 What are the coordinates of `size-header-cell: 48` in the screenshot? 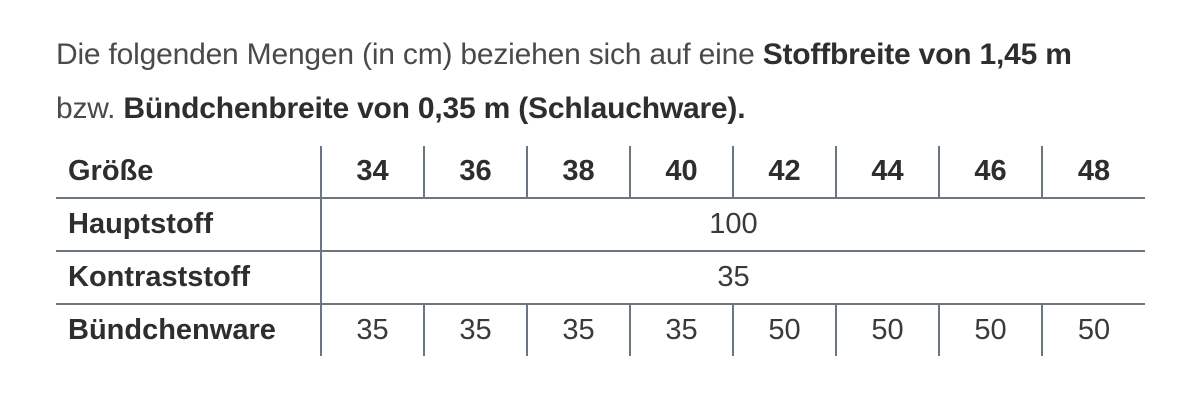 It's located at (1093, 172).